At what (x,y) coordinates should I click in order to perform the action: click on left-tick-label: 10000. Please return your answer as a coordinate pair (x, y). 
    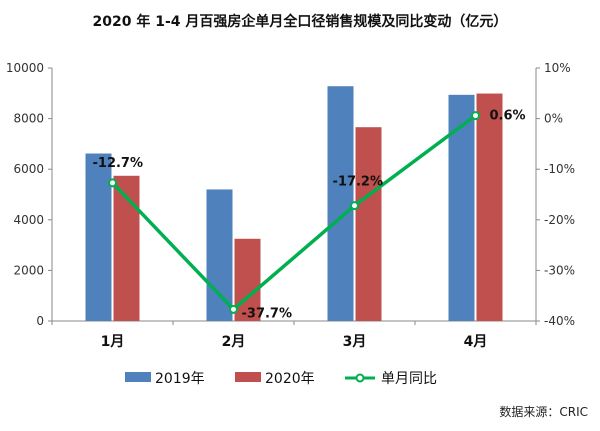
    Looking at the image, I should click on (25, 68).